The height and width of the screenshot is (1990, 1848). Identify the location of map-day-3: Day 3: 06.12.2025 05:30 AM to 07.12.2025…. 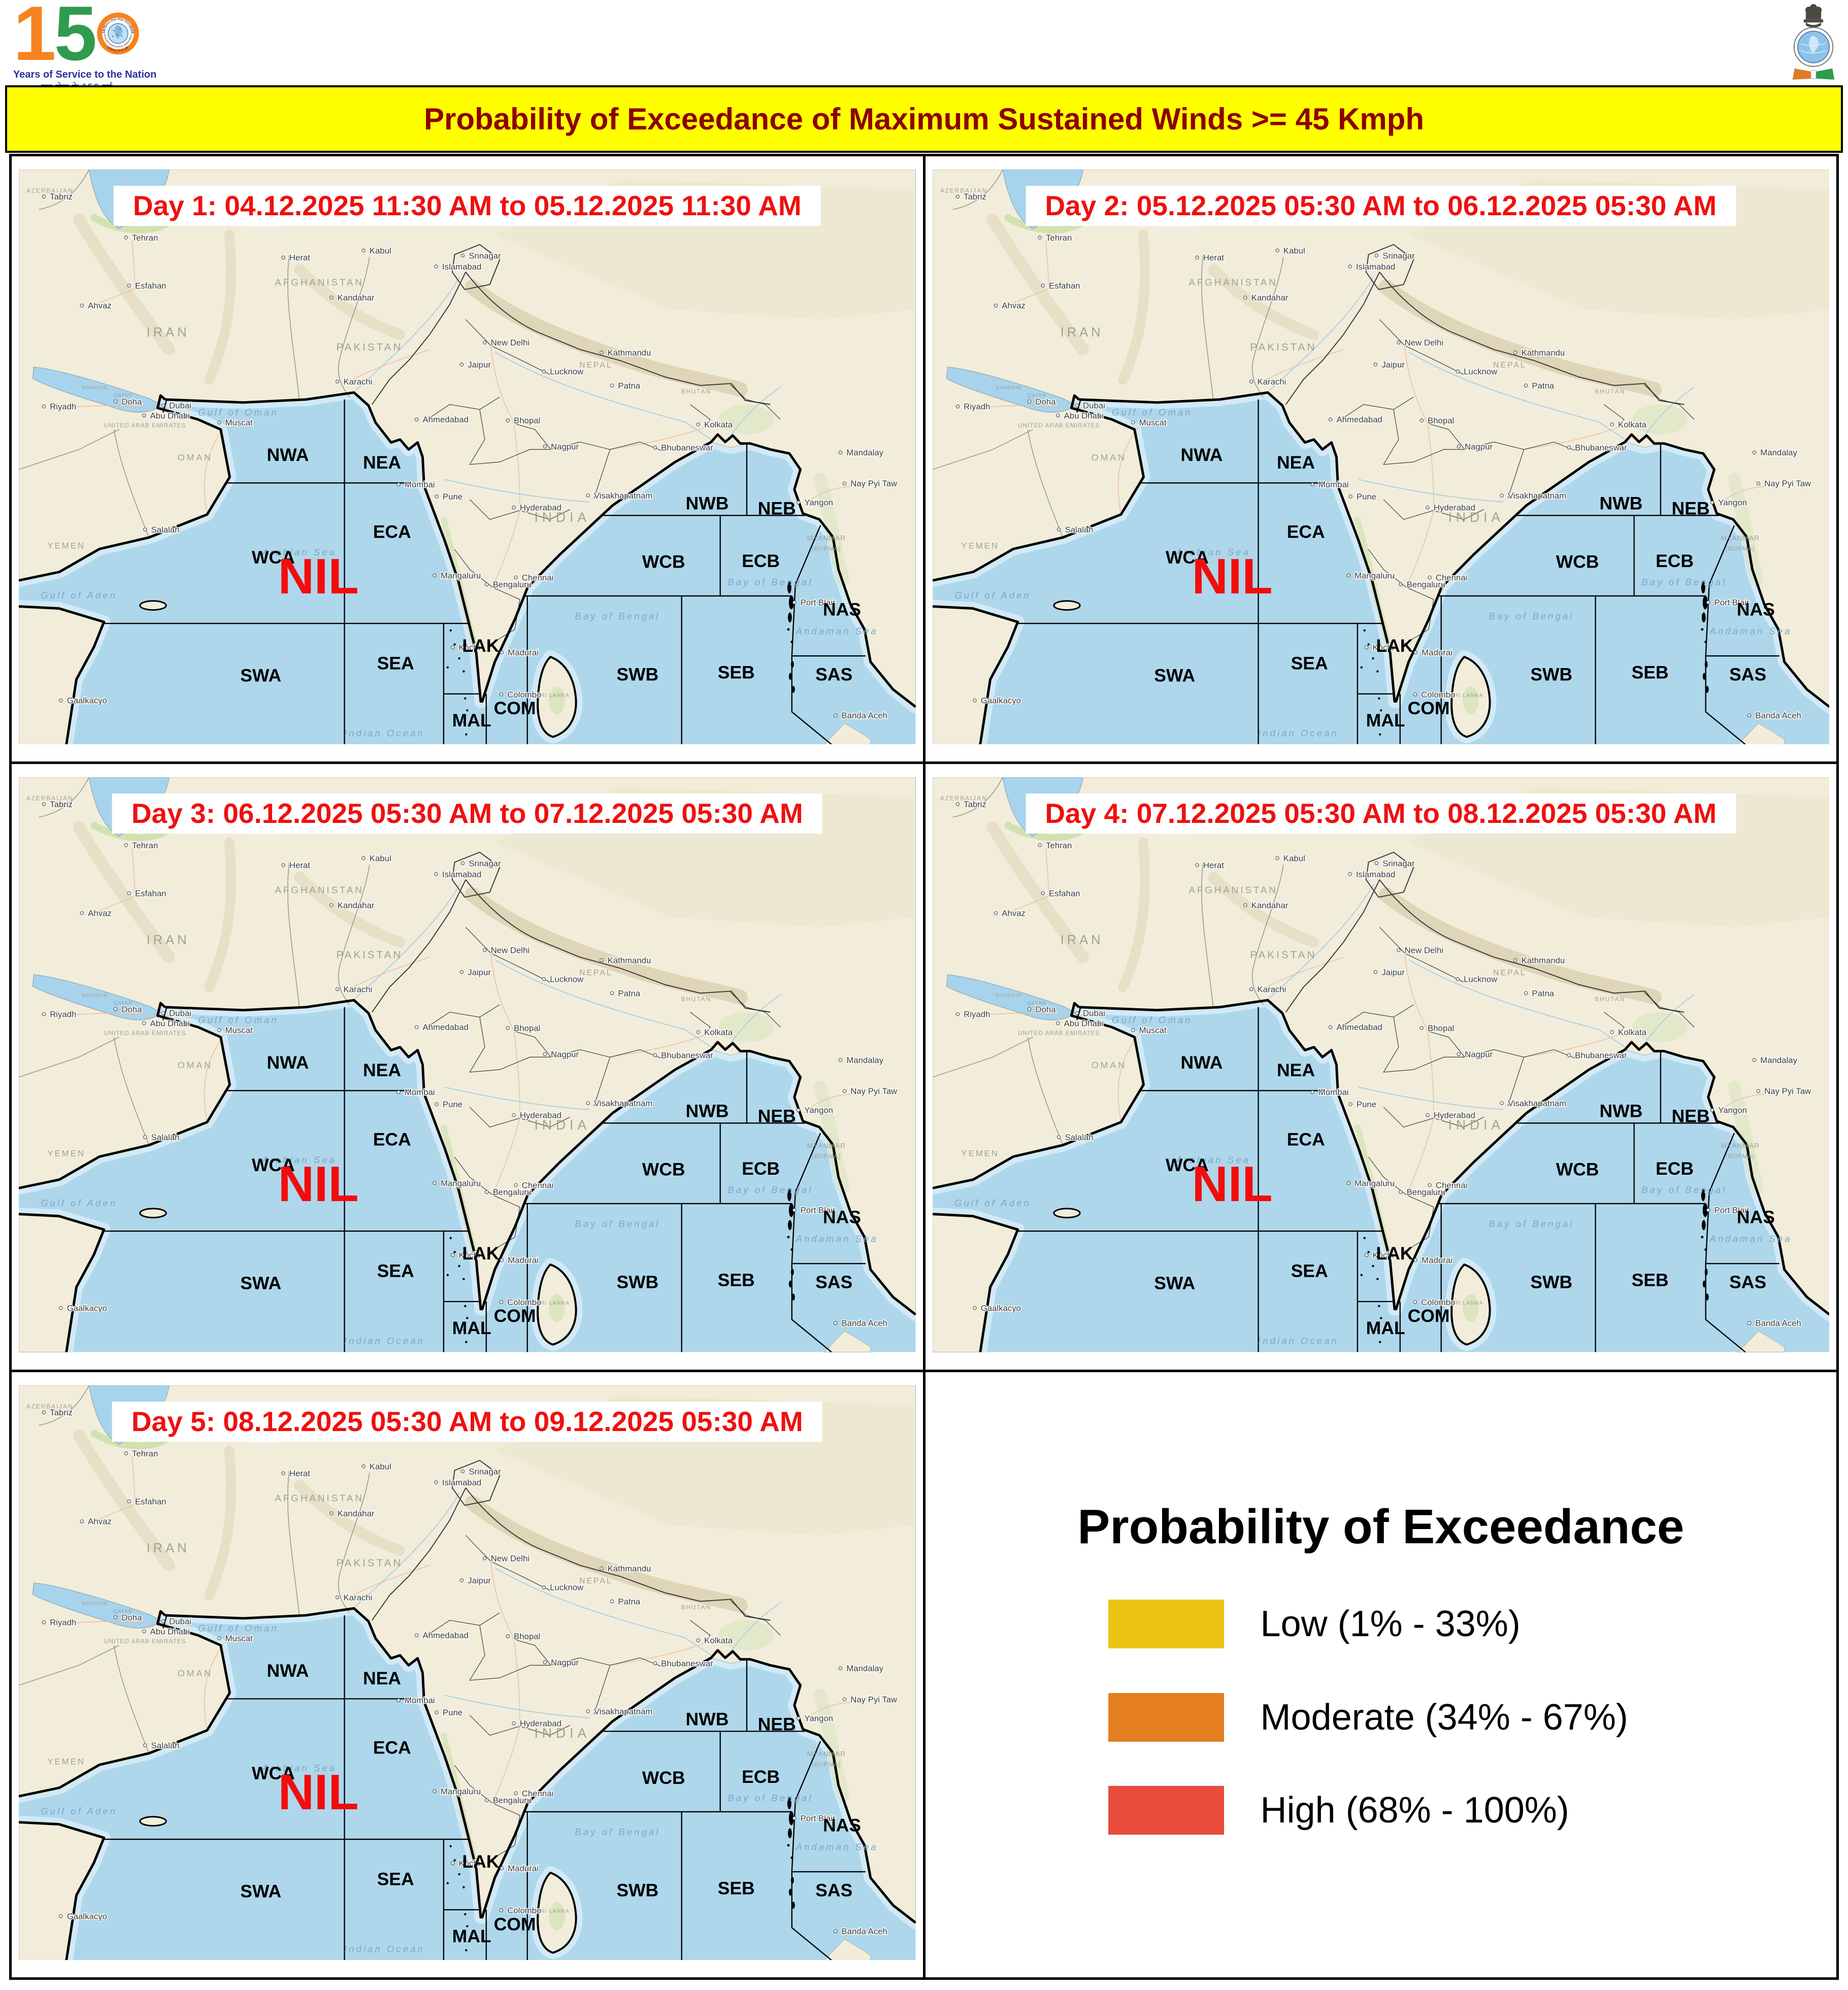
(467, 1065).